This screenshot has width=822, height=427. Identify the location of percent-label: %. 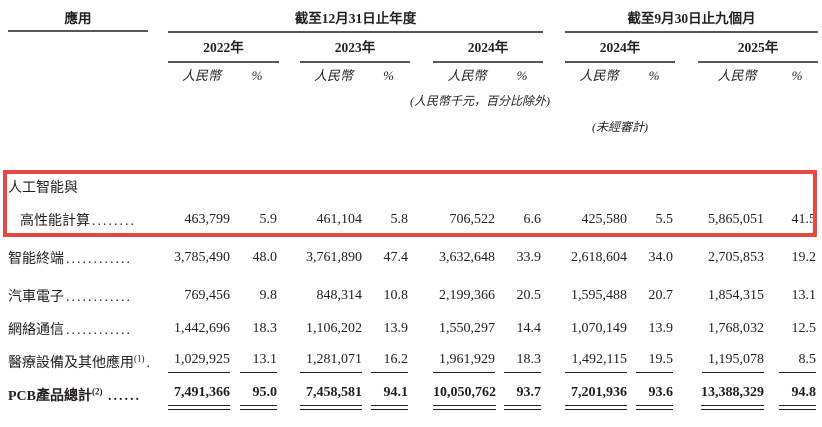
(257, 75).